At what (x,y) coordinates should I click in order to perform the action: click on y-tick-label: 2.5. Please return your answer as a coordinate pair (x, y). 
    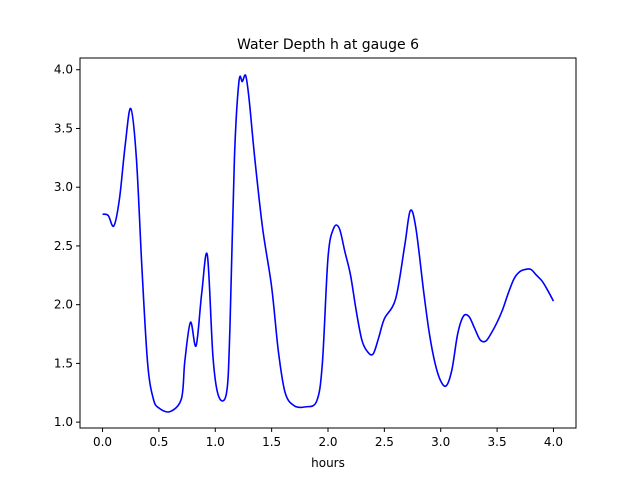
    Looking at the image, I should click on (63, 246).